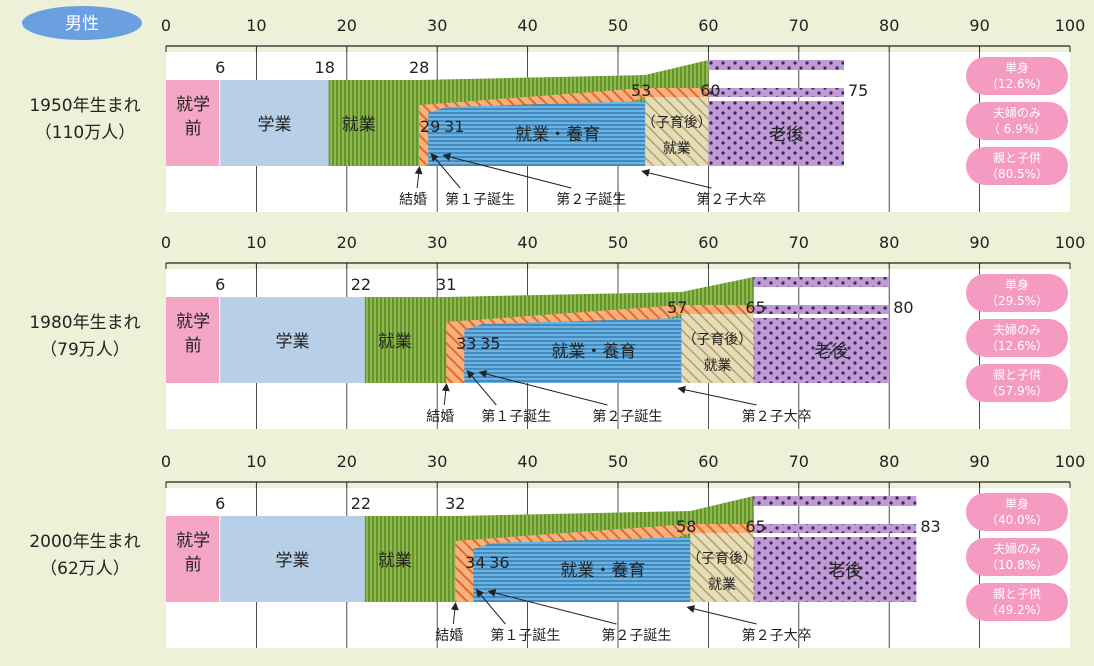 This screenshot has height=666, width=1094. What do you see at coordinates (831, 352) in the screenshot?
I see `old-age-label: 老後` at bounding box center [831, 352].